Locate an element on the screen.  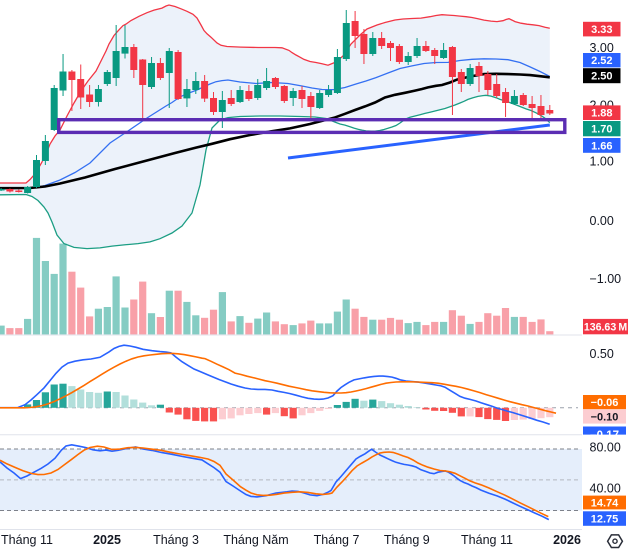
svg-text: 2.52 is located at coordinates (601, 61).